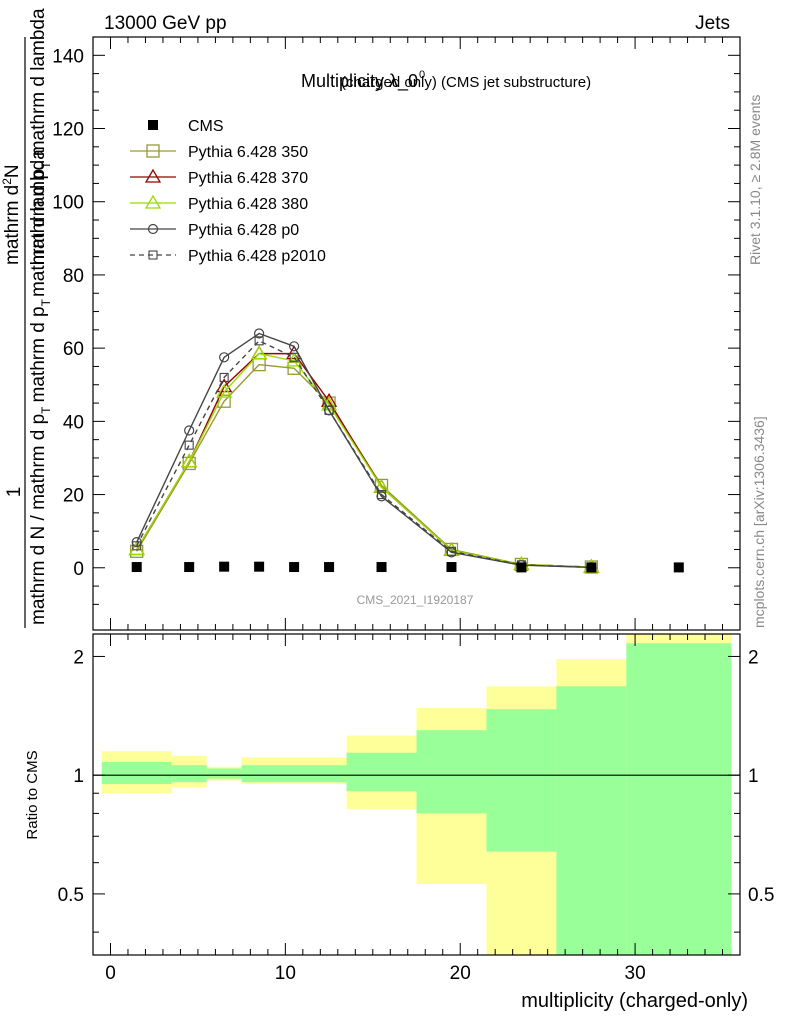 The height and width of the screenshot is (1024, 786). Describe the element at coordinates (755, 180) in the screenshot. I see `rivet-side-label: Rivet 3.1.10, ≥ 2.8M events` at that location.